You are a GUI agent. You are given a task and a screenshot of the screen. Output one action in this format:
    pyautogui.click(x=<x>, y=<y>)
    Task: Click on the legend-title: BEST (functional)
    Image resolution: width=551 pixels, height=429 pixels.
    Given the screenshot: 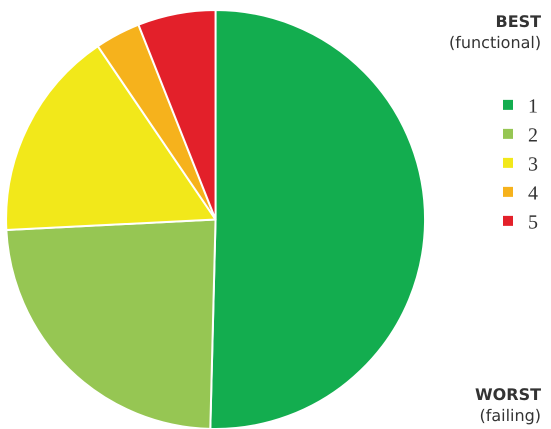 What is the action you would take?
    pyautogui.click(x=495, y=32)
    